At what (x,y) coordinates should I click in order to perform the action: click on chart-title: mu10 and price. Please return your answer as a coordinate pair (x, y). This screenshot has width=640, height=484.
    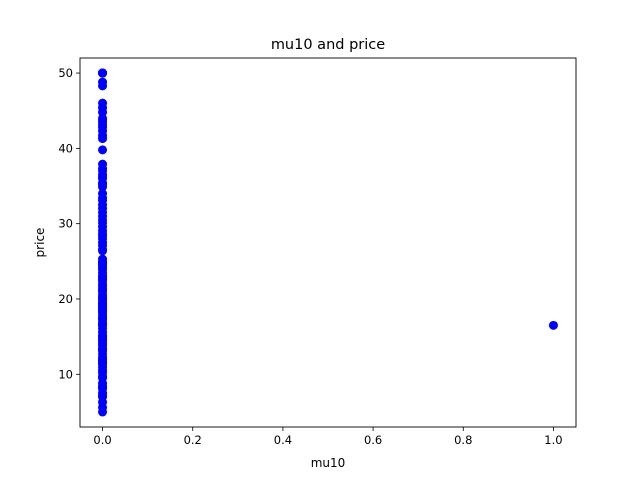
    Looking at the image, I should click on (328, 45).